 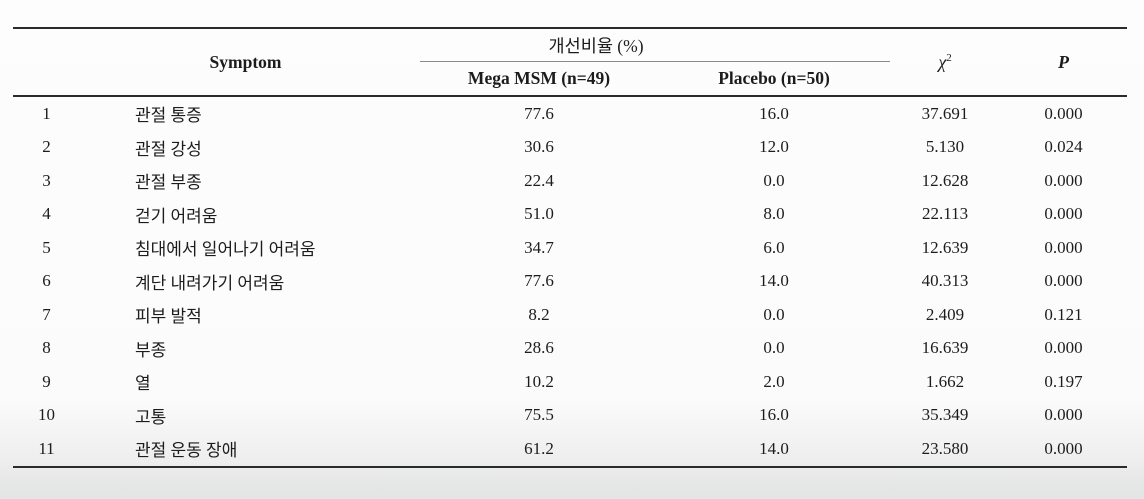 I want to click on table-row: 8 부종 28.6 0.0 16.639 0.000, so click(x=570, y=349).